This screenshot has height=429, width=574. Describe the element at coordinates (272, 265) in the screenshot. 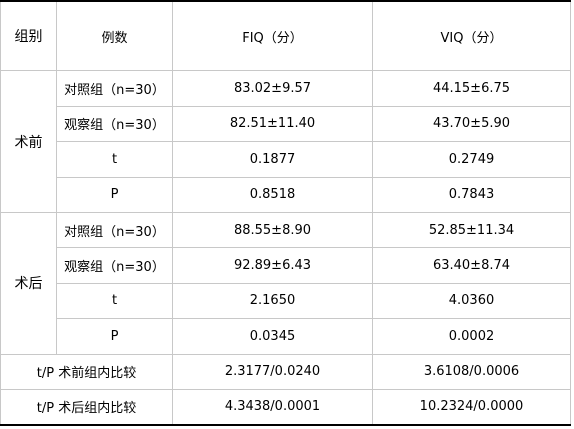

I see `fiq-value: 92.89±6.43` at that location.